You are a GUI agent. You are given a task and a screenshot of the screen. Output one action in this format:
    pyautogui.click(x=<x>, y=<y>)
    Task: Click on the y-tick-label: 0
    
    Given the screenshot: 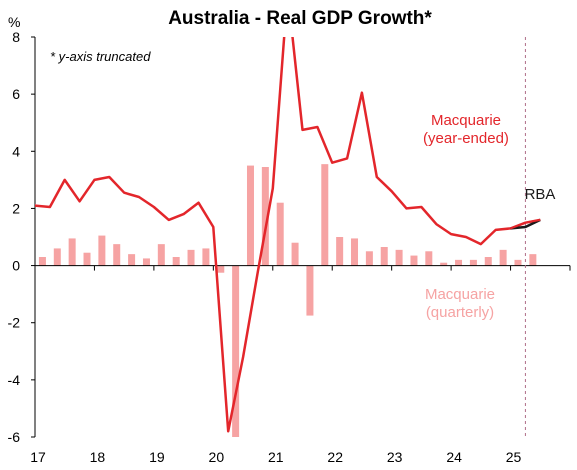 What is the action you would take?
    pyautogui.click(x=16, y=266)
    